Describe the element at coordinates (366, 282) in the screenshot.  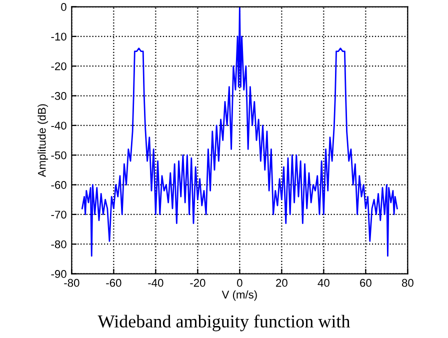
I see `x-tick-label: 60` at that location.